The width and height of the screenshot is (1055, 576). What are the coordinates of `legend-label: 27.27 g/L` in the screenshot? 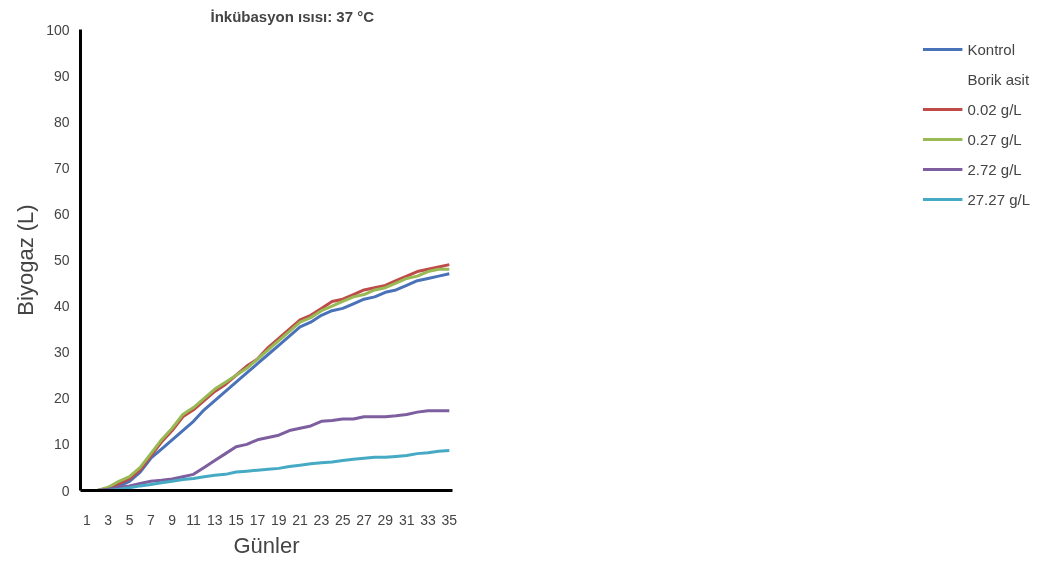 It's located at (998, 199).